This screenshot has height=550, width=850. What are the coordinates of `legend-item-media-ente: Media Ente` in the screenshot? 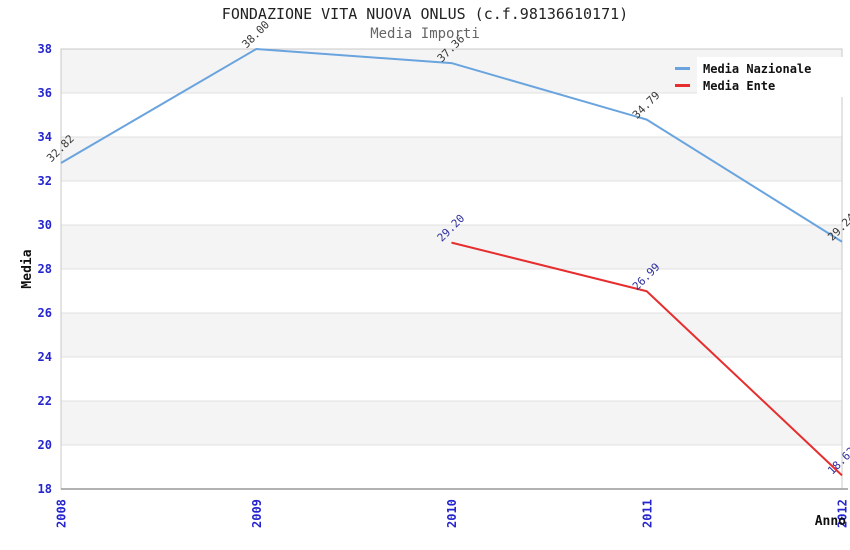 It's located at (762, 85).